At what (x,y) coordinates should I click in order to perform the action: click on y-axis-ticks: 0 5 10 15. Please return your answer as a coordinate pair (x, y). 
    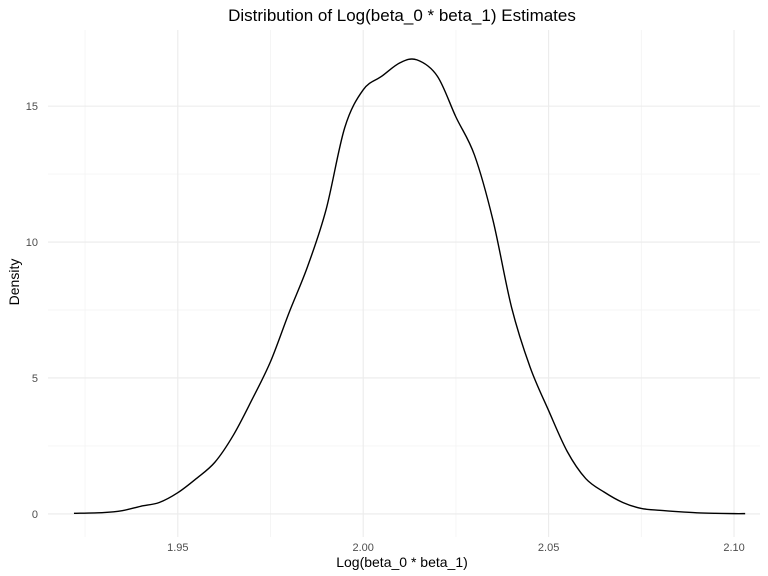
    Looking at the image, I should click on (32, 311).